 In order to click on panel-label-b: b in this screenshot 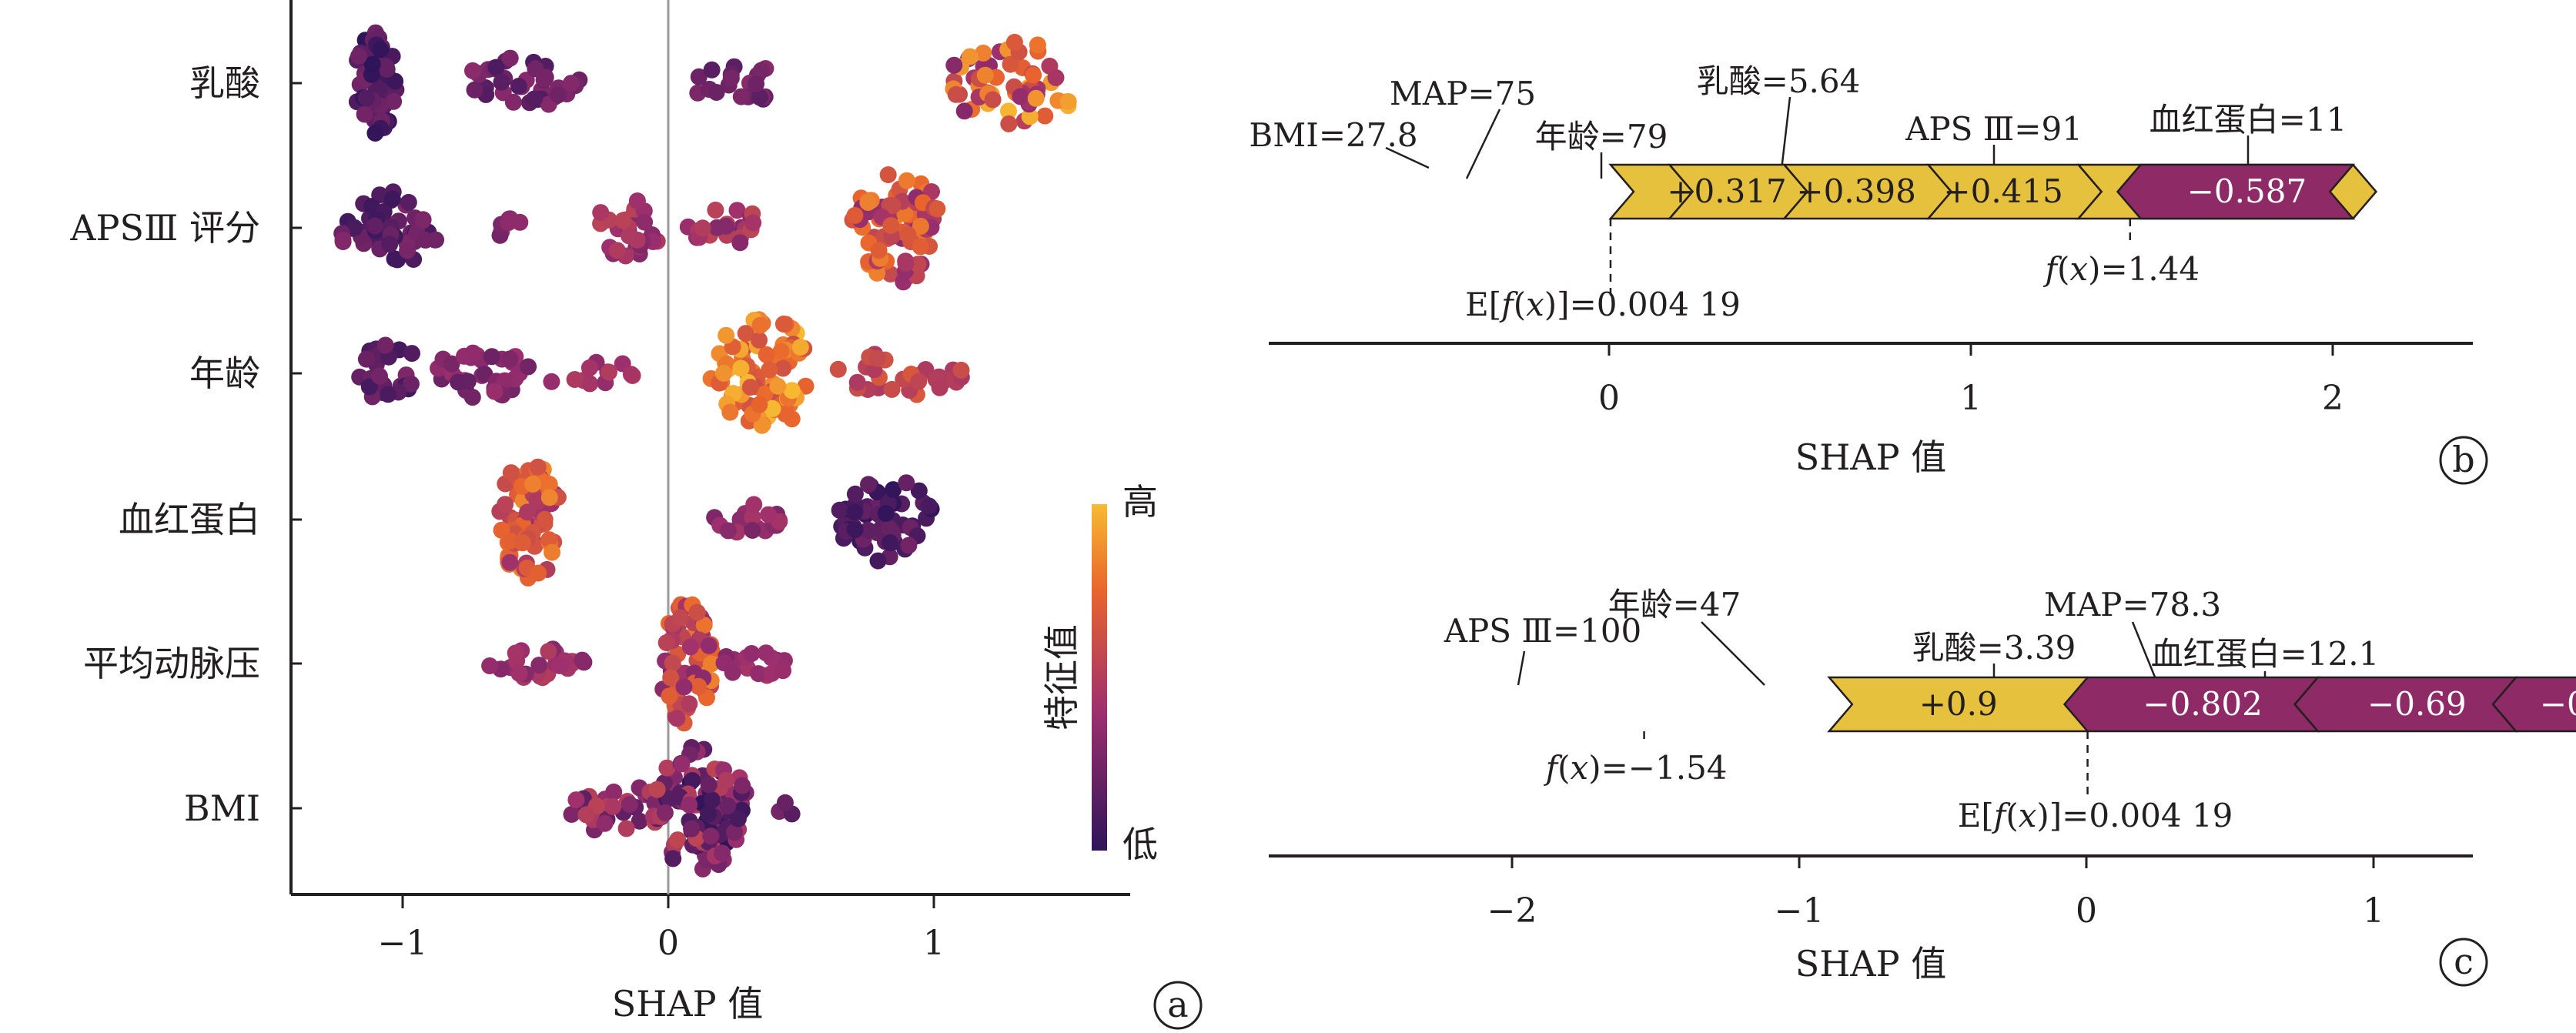, I will do `click(2464, 460)`.